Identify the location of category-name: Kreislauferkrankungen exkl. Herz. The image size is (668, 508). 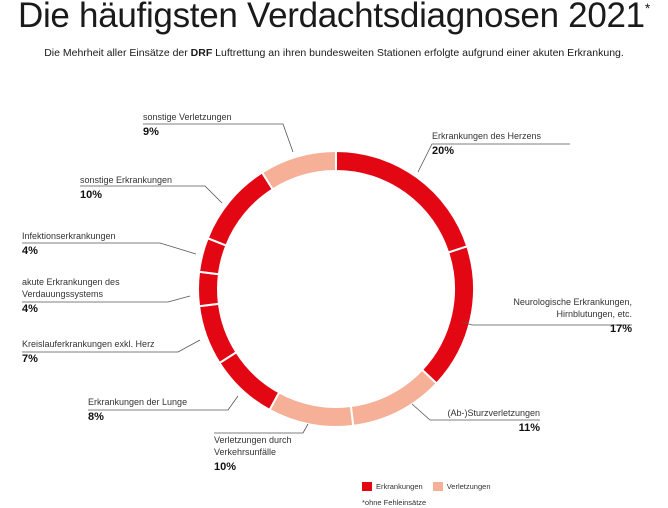
(88, 344).